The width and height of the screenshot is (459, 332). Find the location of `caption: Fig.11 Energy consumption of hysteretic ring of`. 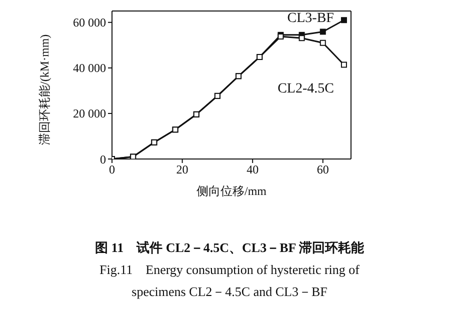

caption: Fig.11 Energy consumption of hysteretic ring of is located at coordinates (229, 270).